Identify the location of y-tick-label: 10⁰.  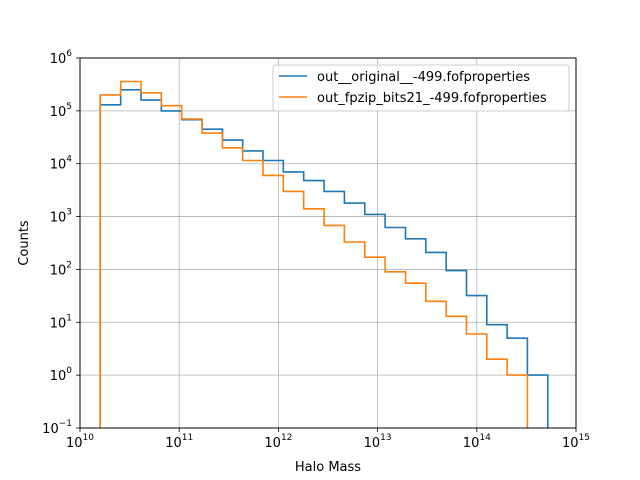
(61, 375).